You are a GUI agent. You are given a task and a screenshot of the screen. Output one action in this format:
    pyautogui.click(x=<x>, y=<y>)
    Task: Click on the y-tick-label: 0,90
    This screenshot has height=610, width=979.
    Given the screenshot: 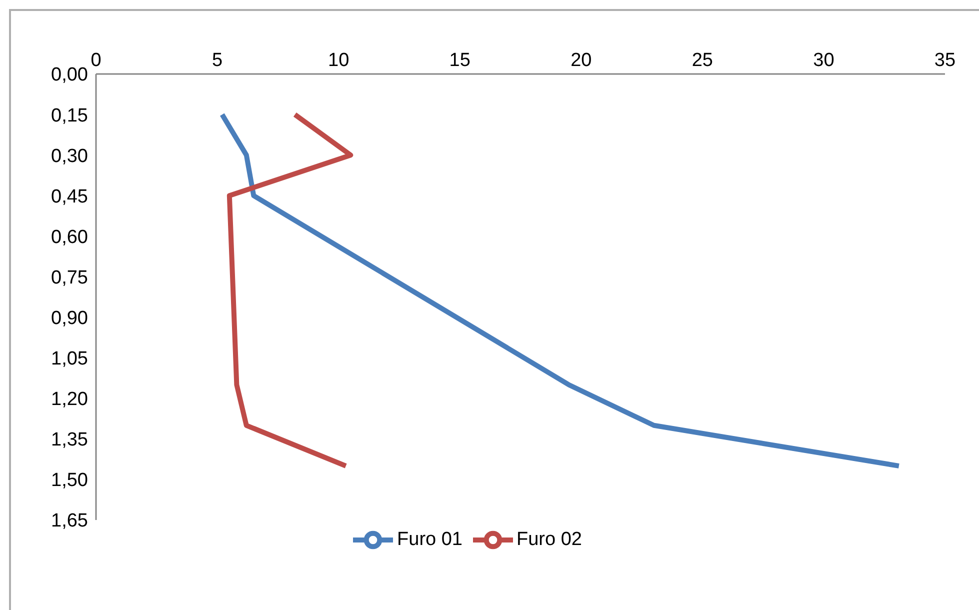 What is the action you would take?
    pyautogui.click(x=69, y=319)
    